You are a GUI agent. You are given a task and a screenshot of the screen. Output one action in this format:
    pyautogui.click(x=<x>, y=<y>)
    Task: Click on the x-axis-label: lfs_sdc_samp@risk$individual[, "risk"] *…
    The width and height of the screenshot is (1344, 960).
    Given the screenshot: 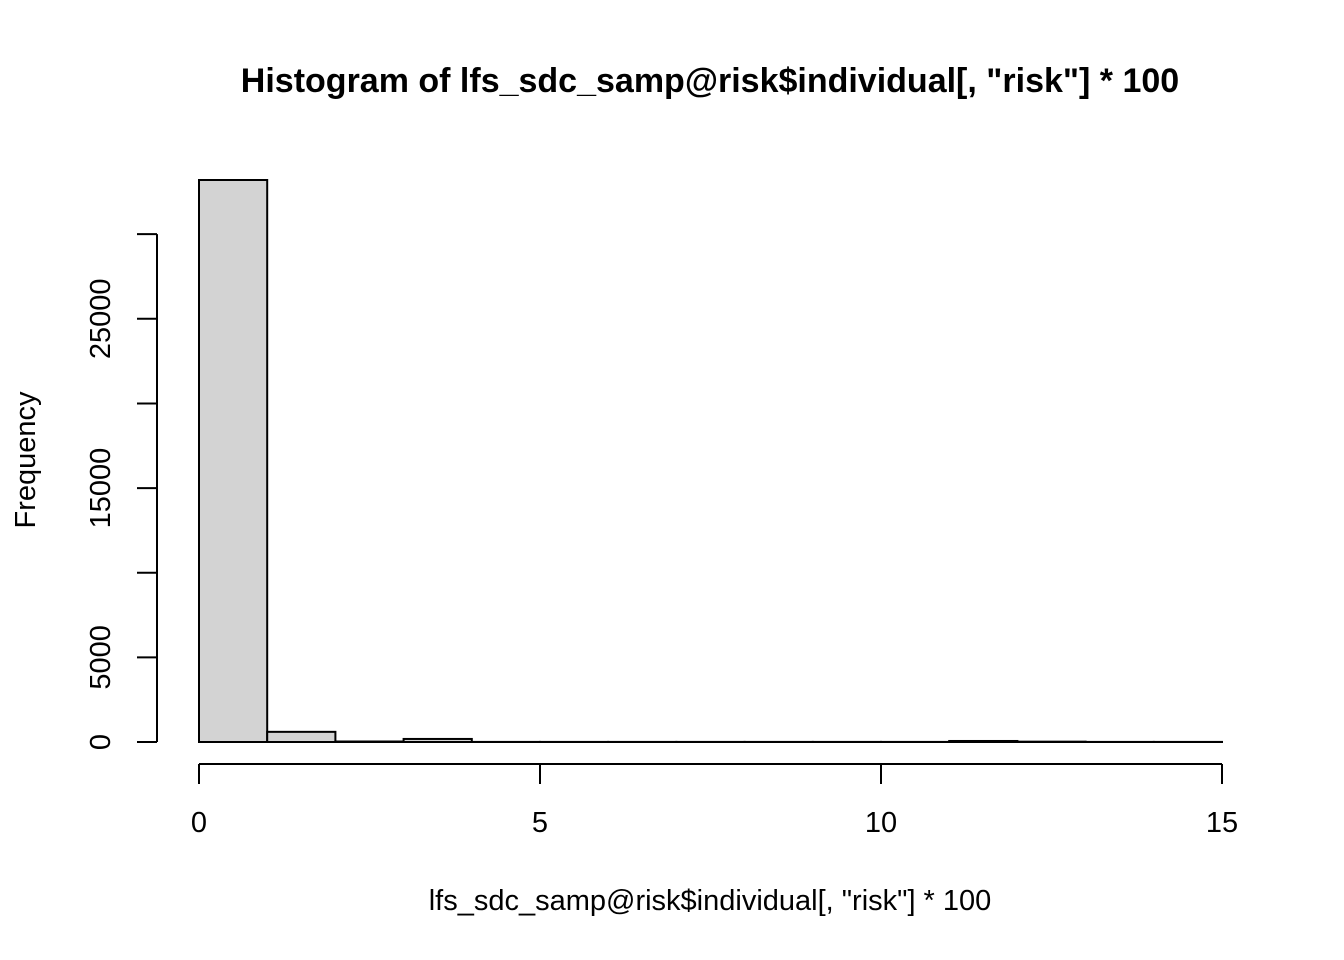 What is the action you would take?
    pyautogui.click(x=710, y=901)
    